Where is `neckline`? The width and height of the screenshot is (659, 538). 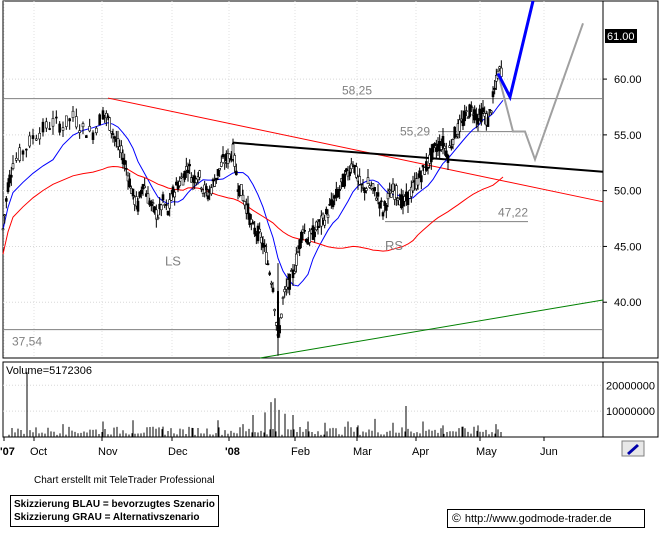 neckline is located at coordinates (418, 157).